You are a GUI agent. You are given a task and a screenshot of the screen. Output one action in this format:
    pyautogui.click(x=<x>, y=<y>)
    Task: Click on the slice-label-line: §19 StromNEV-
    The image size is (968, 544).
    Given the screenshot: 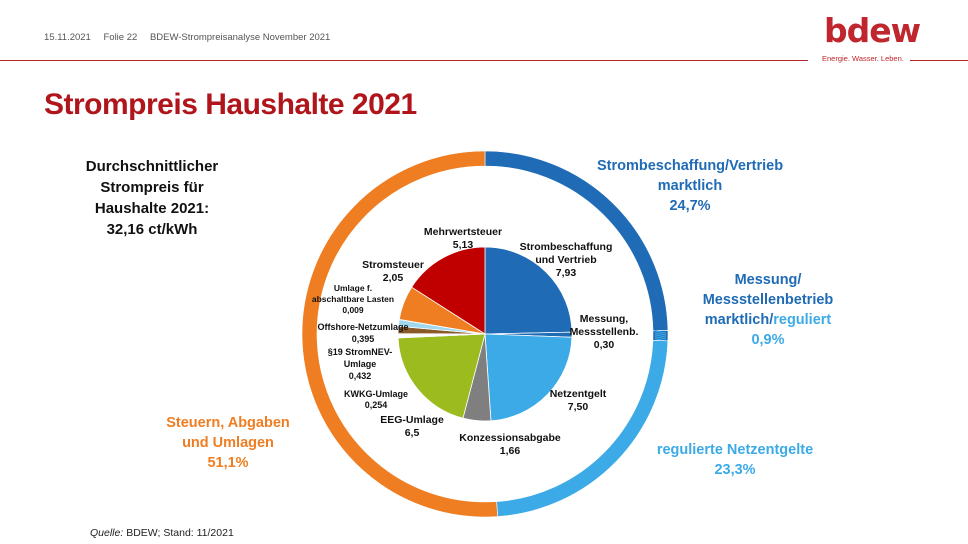 What is the action you would take?
    pyautogui.click(x=360, y=352)
    